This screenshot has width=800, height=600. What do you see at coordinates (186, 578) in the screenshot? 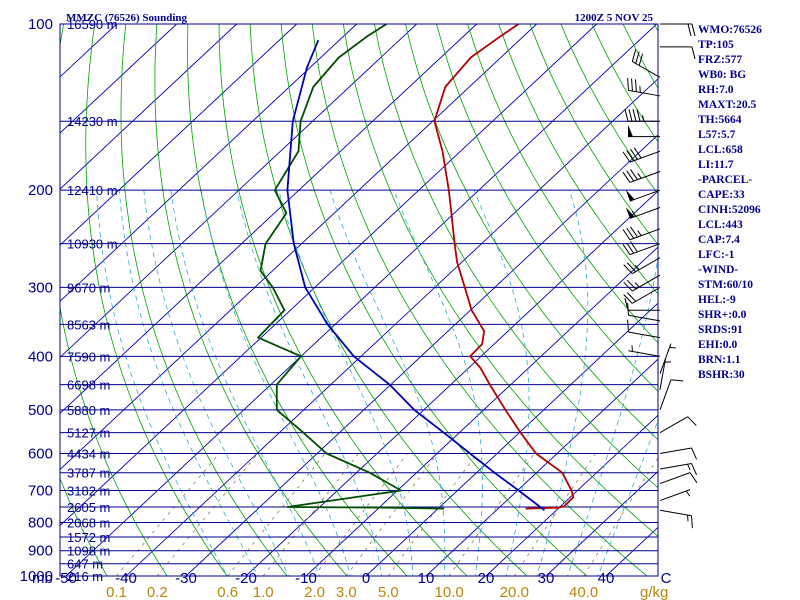
I see `temperature-tick-label: -30` at bounding box center [186, 578].